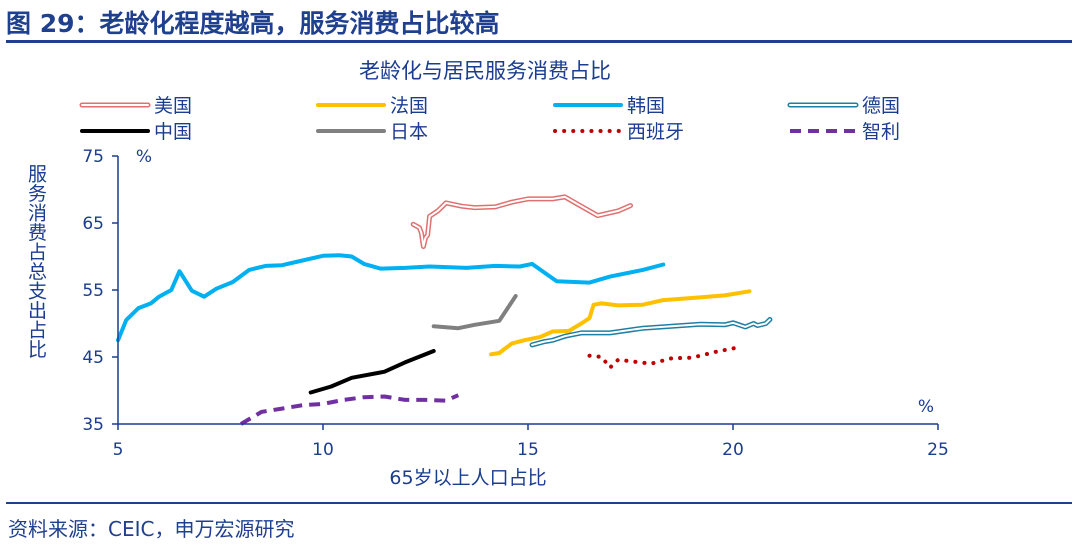 The height and width of the screenshot is (550, 1080). Describe the element at coordinates (881, 106) in the screenshot. I see `legend-label-4: 德国` at that location.